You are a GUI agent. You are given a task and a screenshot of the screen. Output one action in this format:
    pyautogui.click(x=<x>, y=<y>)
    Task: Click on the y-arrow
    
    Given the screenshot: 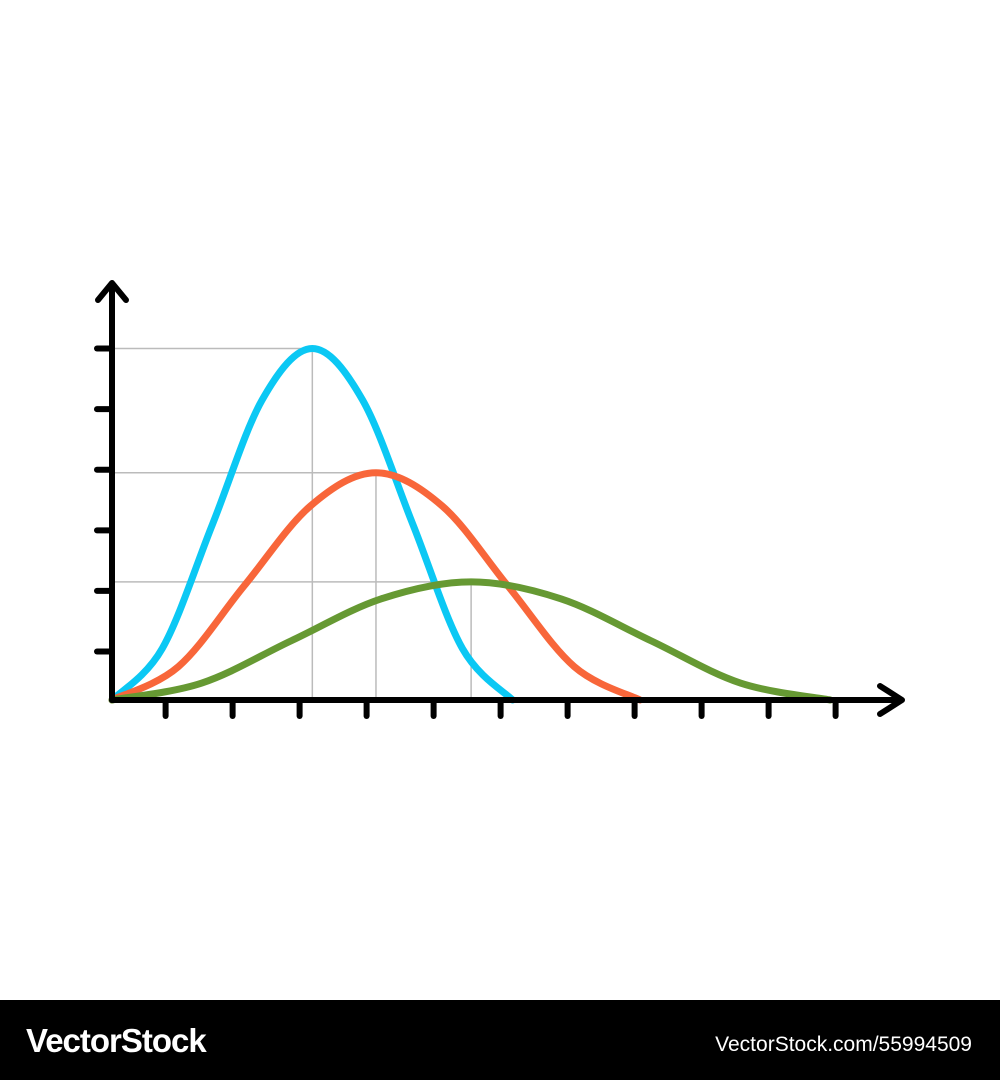 What is the action you would take?
    pyautogui.click(x=112, y=291)
    